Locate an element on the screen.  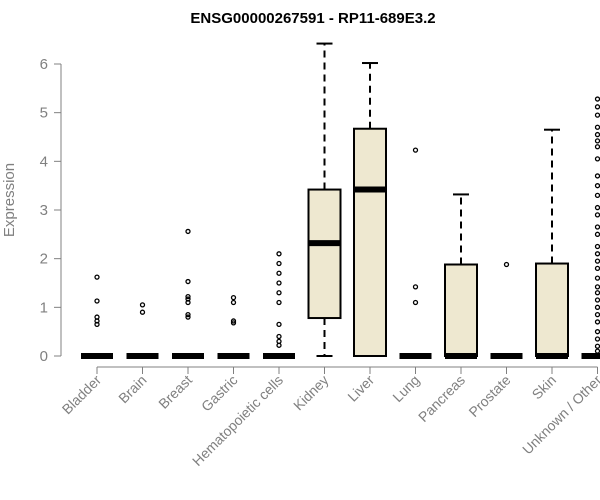
x-tick-label: Skin is located at coordinates (544, 387).